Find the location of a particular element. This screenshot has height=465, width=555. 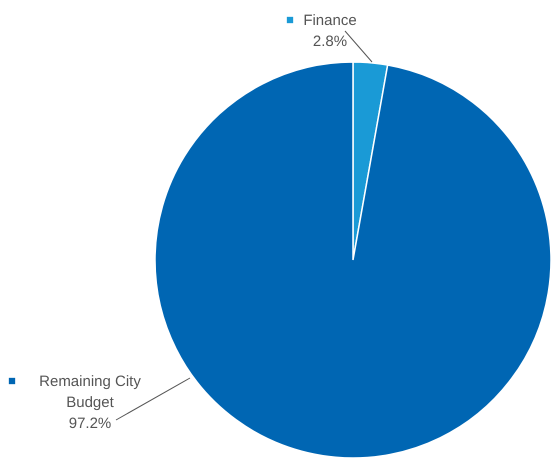

legend-label: Finance is located at coordinates (330, 20).